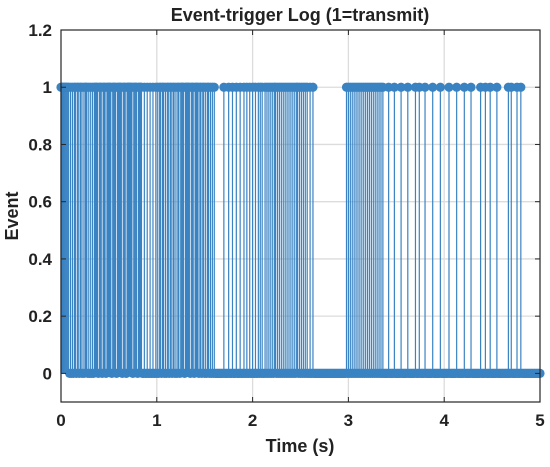 This screenshot has height=467, width=550. What do you see at coordinates (300, 446) in the screenshot?
I see `x-axis-label: Time (s)` at bounding box center [300, 446].